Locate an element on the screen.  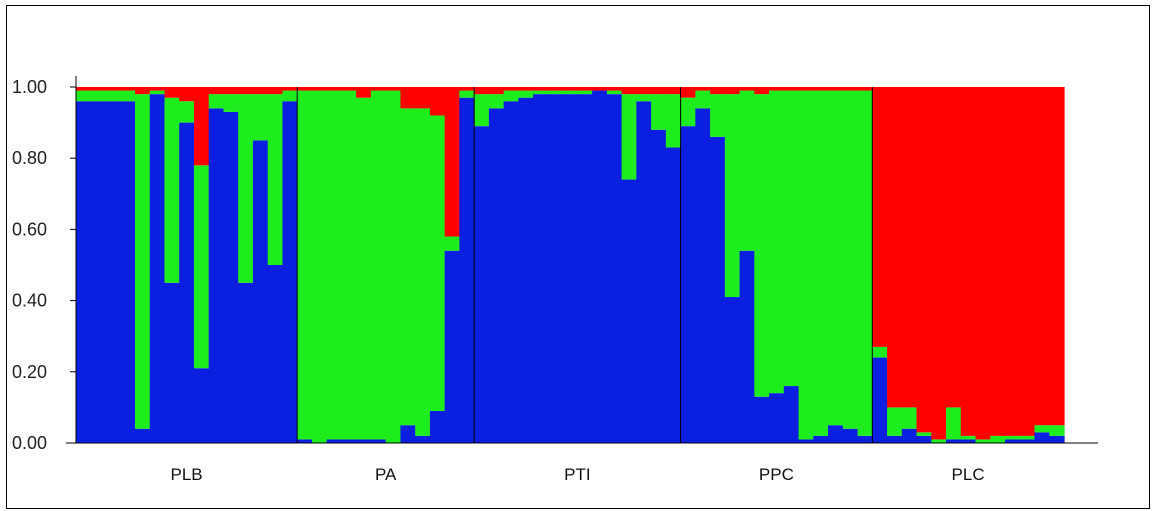
bar-segment-pa-6-red is located at coordinates (378, 89).